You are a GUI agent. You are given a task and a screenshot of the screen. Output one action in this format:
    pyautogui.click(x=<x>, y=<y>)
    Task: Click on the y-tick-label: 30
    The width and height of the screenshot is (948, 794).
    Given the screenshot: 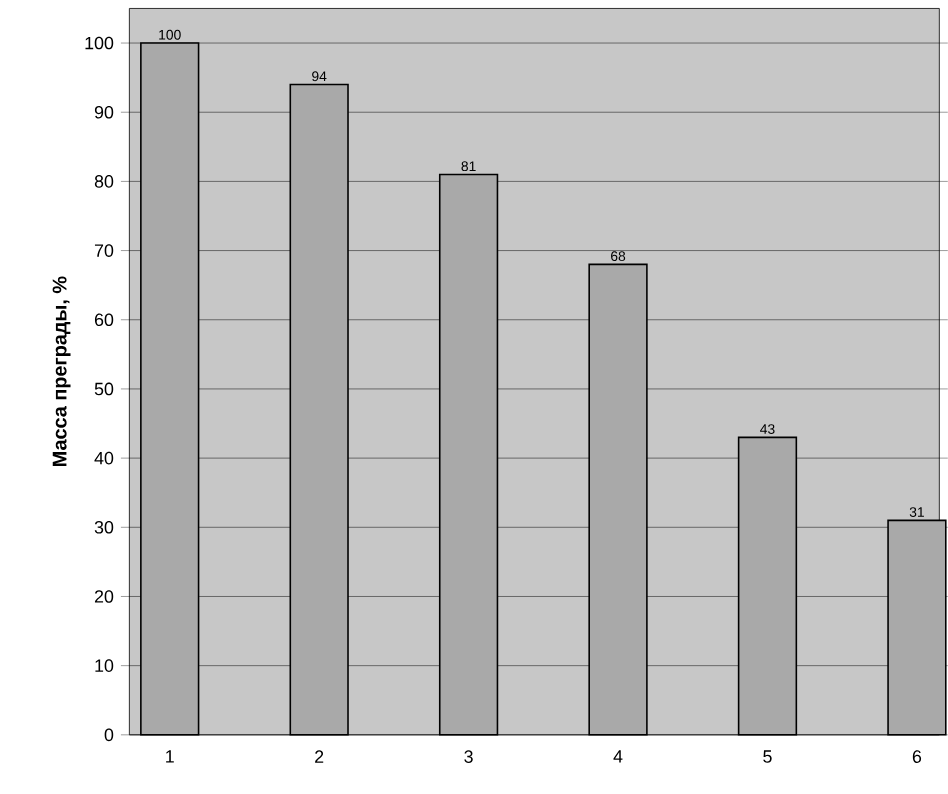 What is the action you would take?
    pyautogui.click(x=104, y=527)
    